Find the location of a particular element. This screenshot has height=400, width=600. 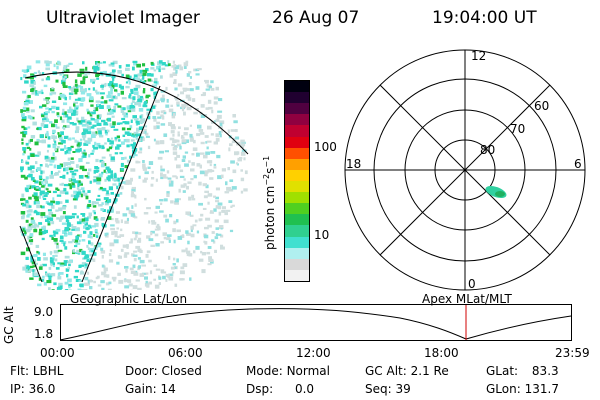

mlt-label-18: 18 is located at coordinates (353, 164).